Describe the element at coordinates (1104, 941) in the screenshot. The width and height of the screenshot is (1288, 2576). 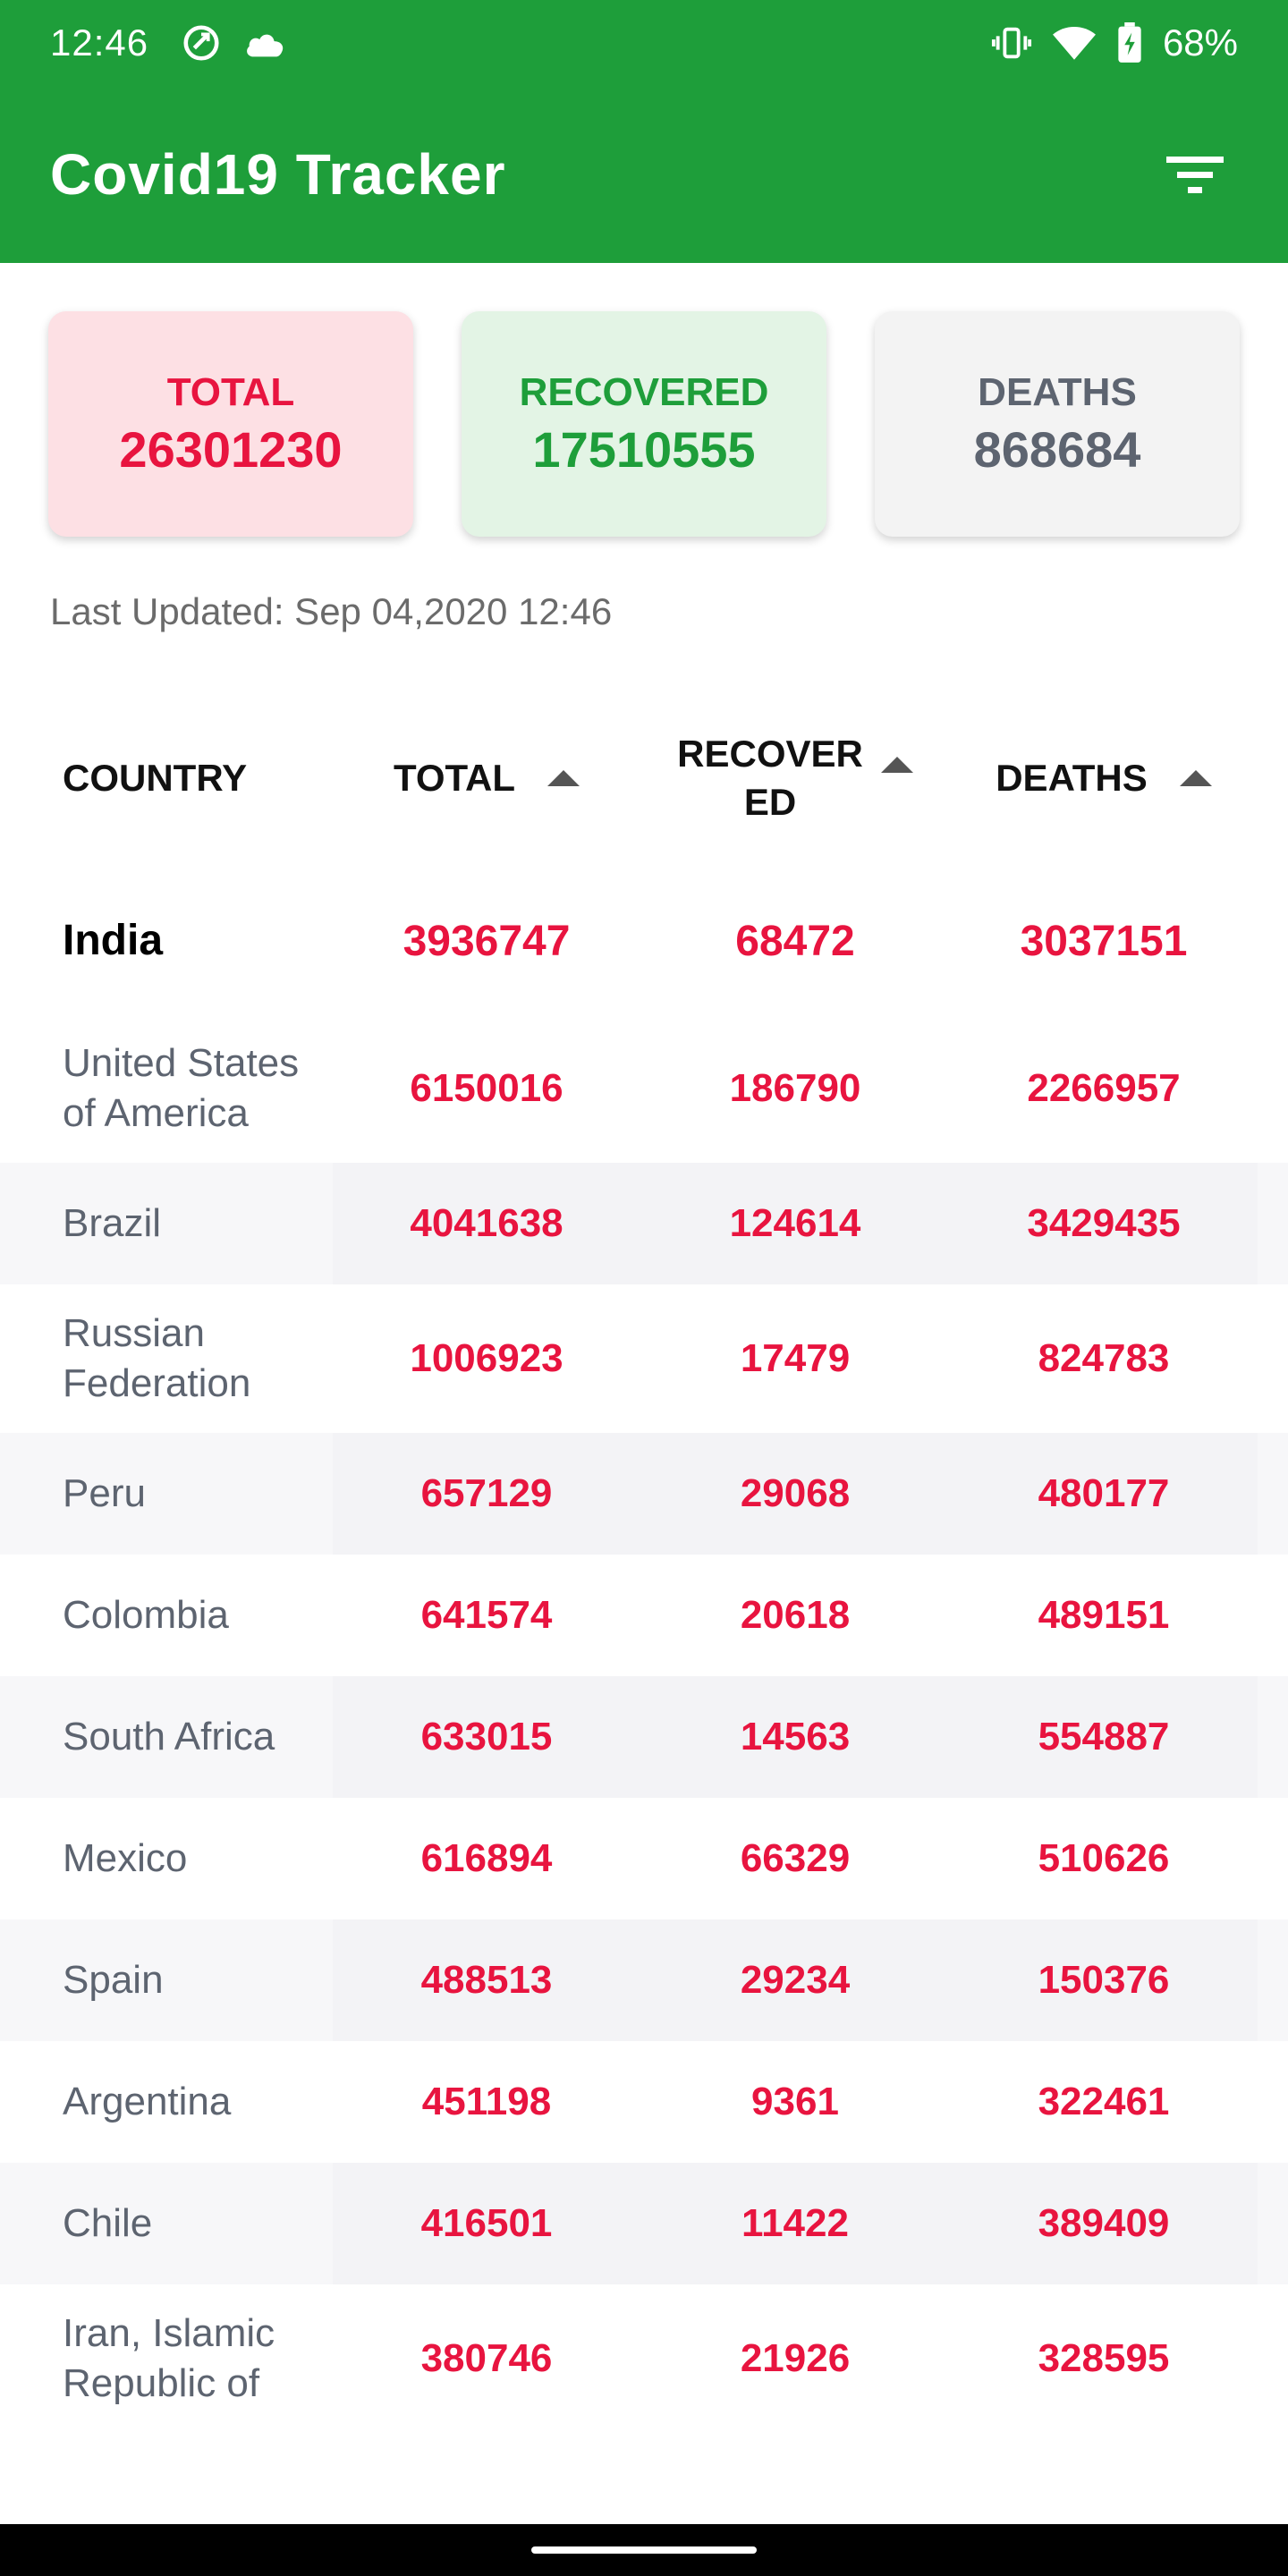
I see `deaths-cell: 3037151` at that location.